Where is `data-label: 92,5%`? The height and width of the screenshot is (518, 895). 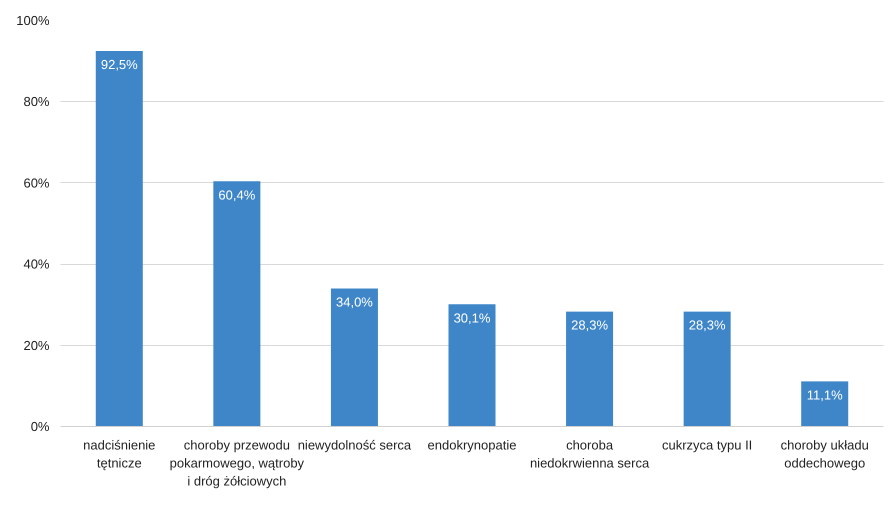 data-label: 92,5% is located at coordinates (119, 64).